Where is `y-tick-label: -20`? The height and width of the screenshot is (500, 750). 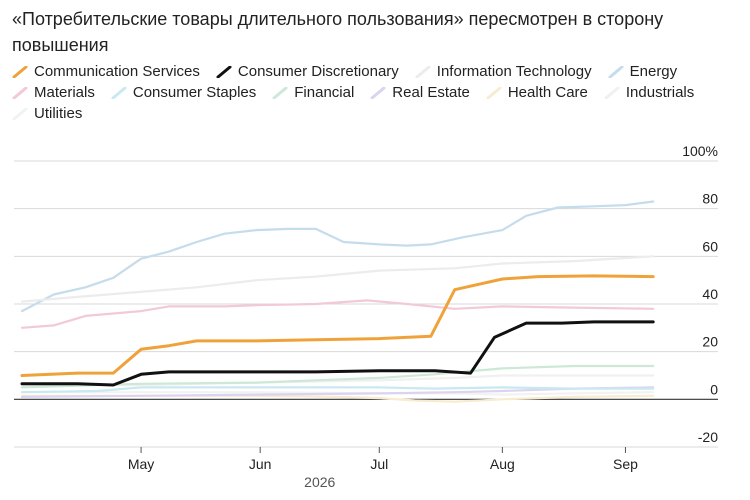
y-tick-label: -20 is located at coordinates (708, 437).